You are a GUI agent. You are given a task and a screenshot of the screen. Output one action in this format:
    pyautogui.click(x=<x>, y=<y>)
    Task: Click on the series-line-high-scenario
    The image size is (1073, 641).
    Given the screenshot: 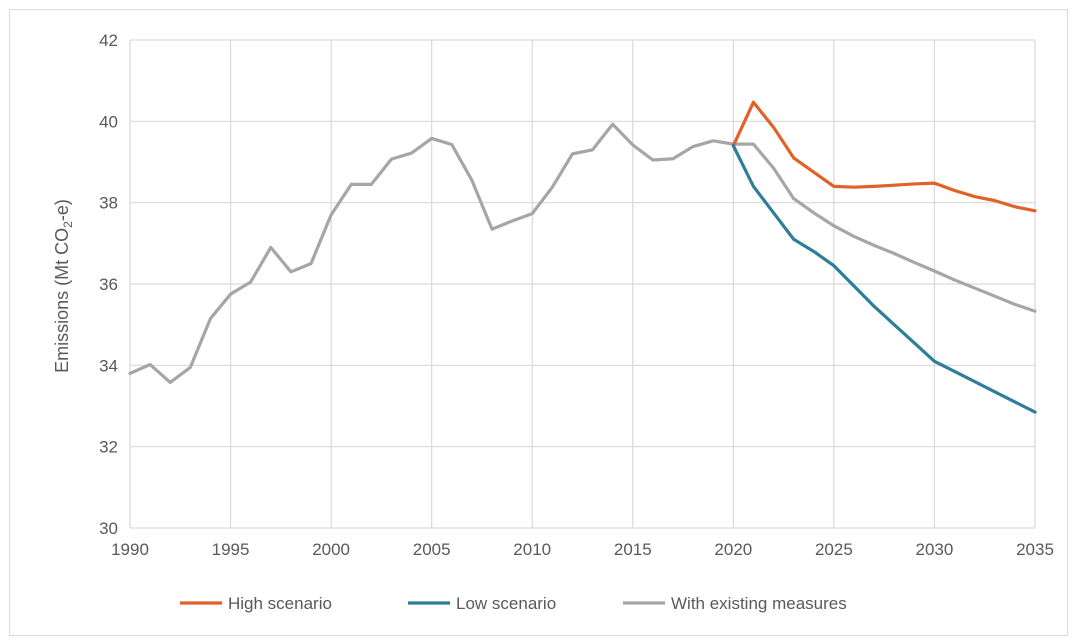 What is the action you would take?
    pyautogui.click(x=884, y=156)
    